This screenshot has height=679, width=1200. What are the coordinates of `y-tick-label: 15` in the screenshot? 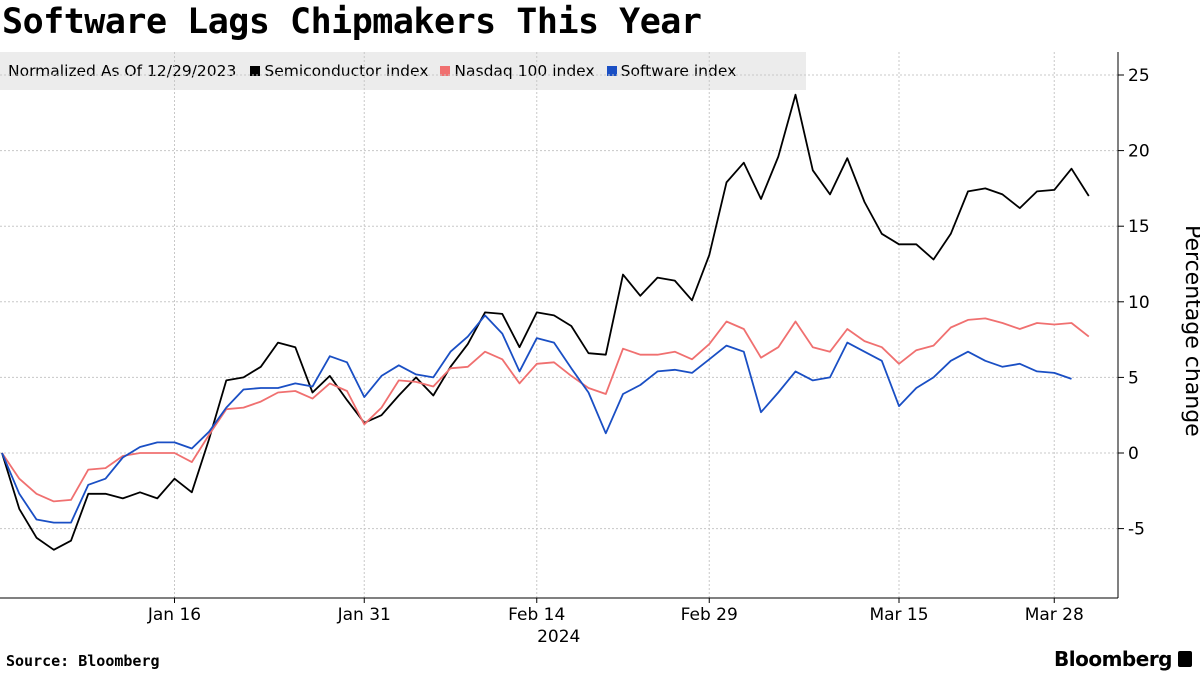 It's located at (1139, 227).